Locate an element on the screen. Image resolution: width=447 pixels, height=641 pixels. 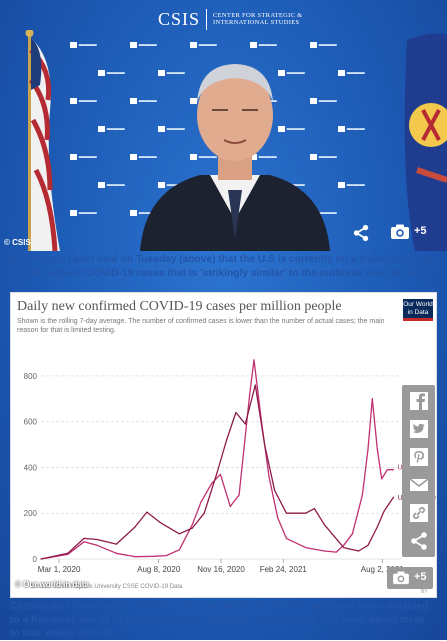
twitter-icon is located at coordinates (418, 429).